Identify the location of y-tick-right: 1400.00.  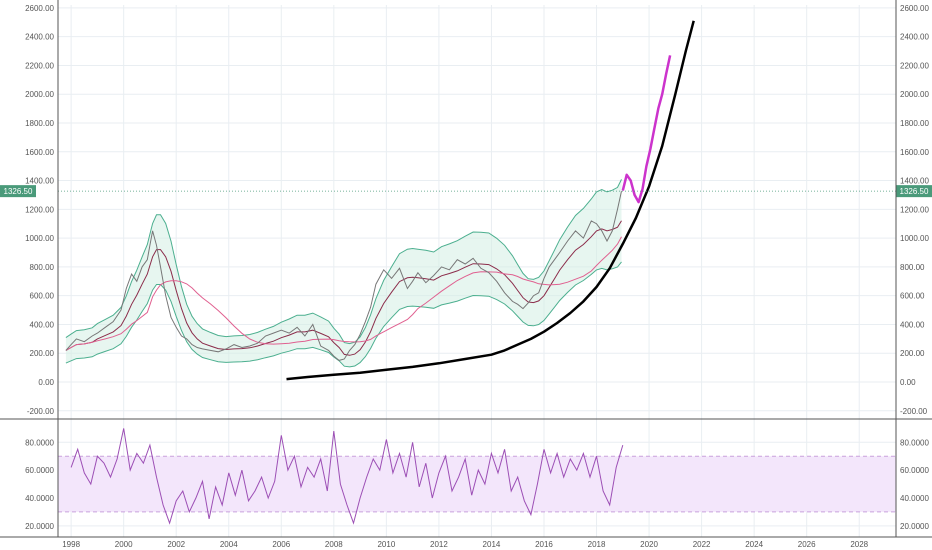
(914, 181).